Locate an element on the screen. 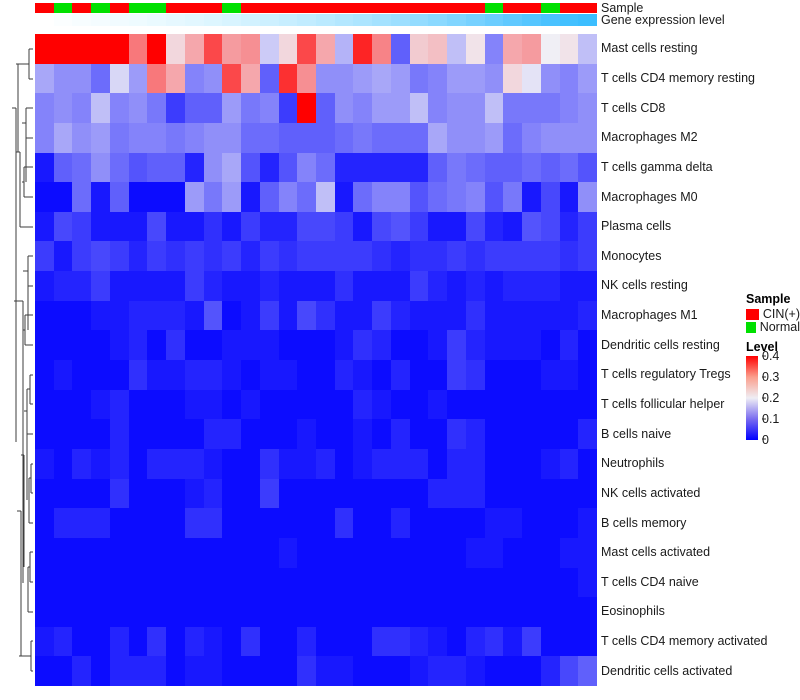 The height and width of the screenshot is (700, 800). colorbar-tick-label: 0.2 is located at coordinates (771, 398).